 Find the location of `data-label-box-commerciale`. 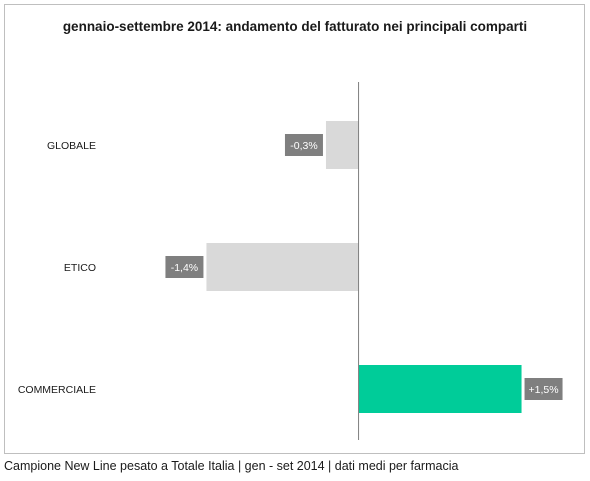

data-label-box-commerciale is located at coordinates (543, 389).